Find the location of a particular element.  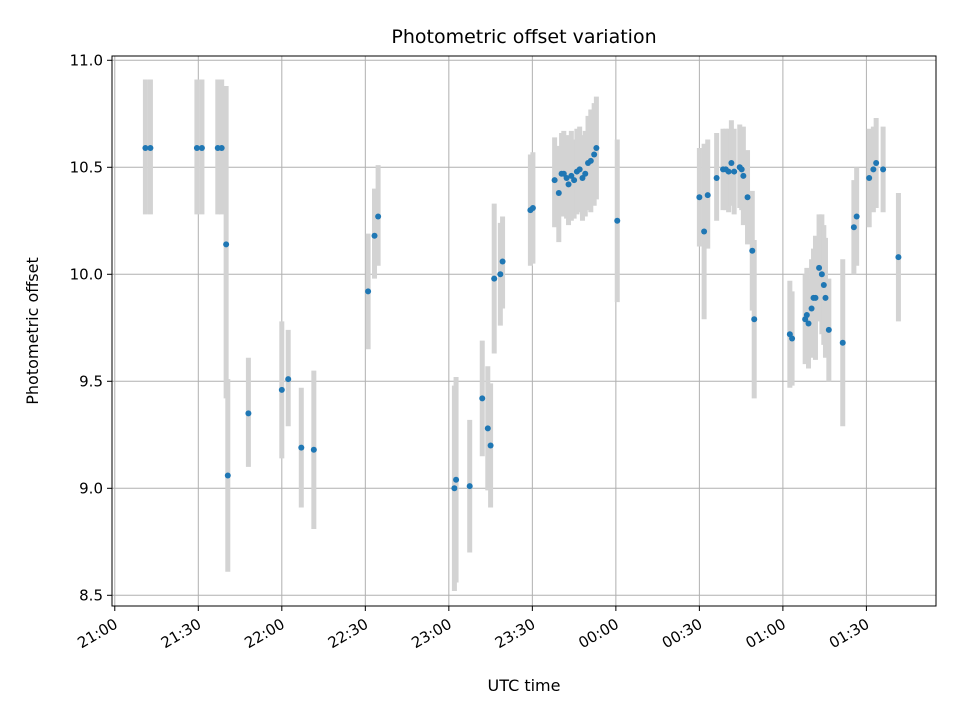

x-axis-label: UTC time is located at coordinates (524, 685).